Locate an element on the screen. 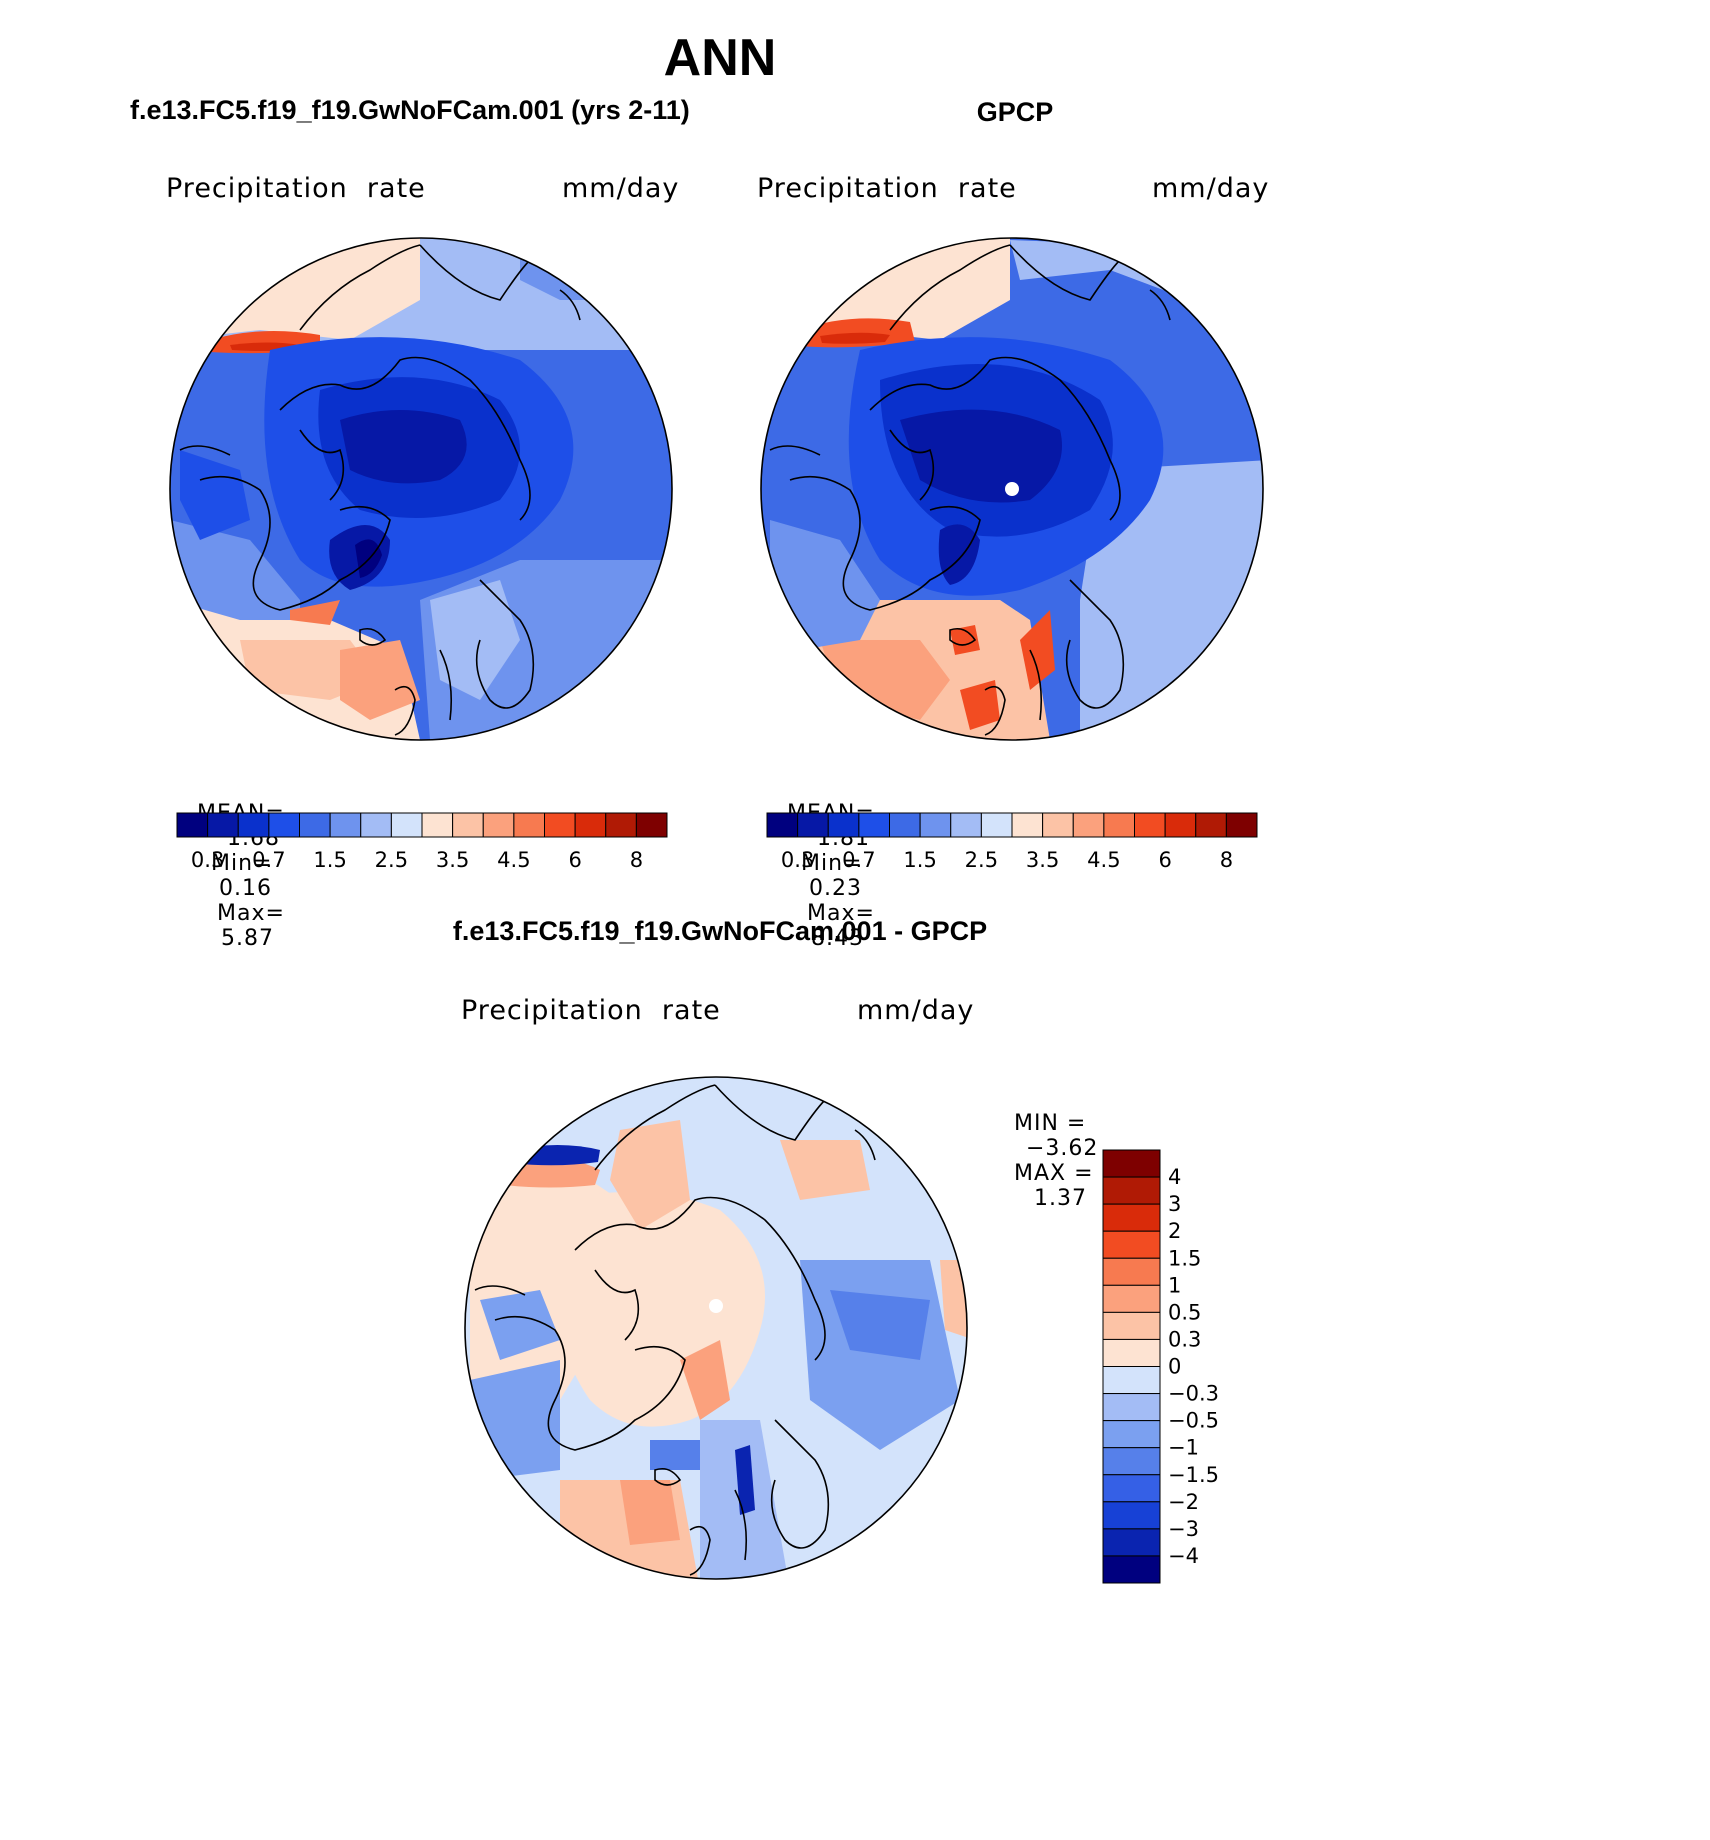 This screenshot has width=1710, height=1840. panel-2-min: 0.23 is located at coordinates (835, 888).